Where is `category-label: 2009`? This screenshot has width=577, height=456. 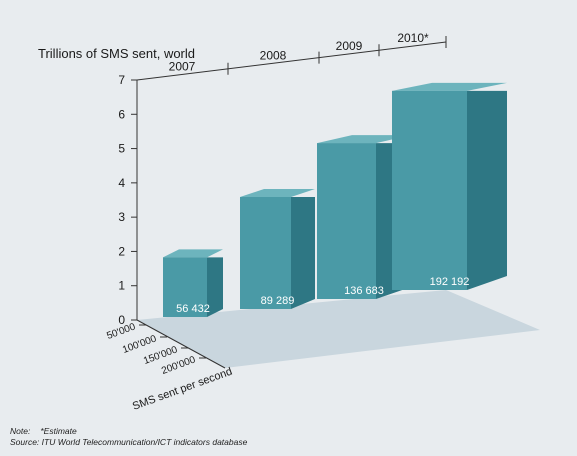
category-label: 2009 is located at coordinates (349, 46).